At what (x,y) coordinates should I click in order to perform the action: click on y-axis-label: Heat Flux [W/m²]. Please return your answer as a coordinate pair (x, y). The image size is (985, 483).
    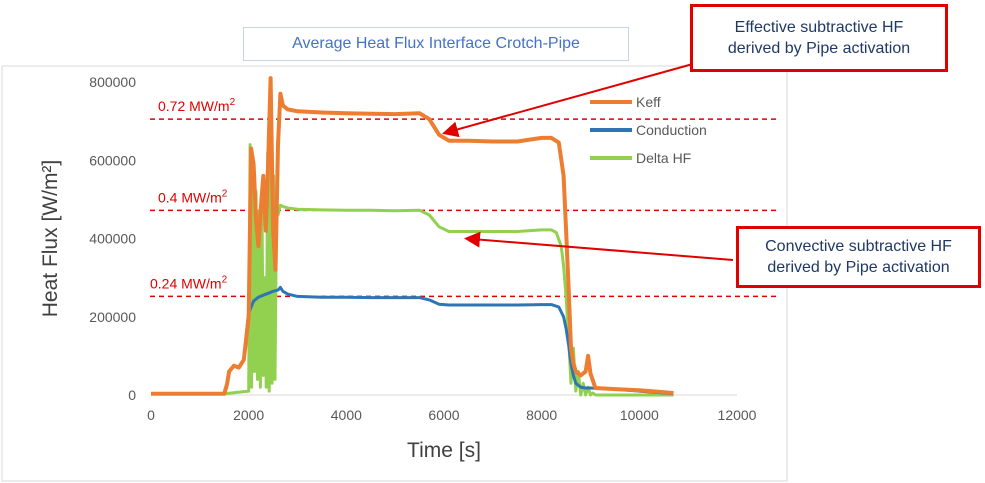
    Looking at the image, I should click on (50, 239).